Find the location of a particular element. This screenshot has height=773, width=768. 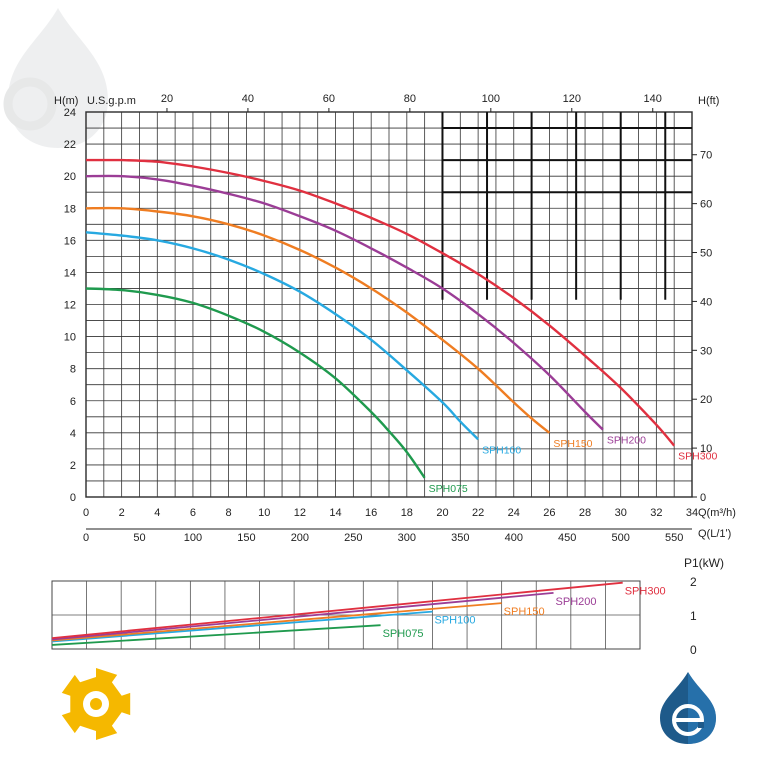

lpm-tick-label: 0 is located at coordinates (86, 538).